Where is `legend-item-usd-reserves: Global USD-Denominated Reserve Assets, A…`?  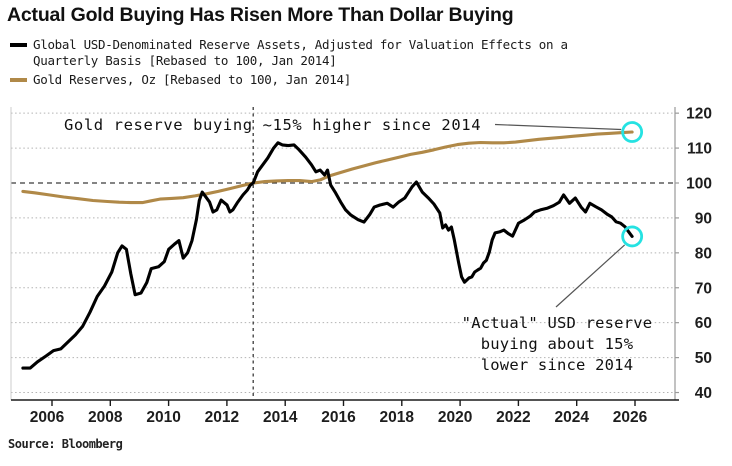 legend-item-usd-reserves: Global USD-Denominated Reserve Assets, A… is located at coordinates (301, 53).